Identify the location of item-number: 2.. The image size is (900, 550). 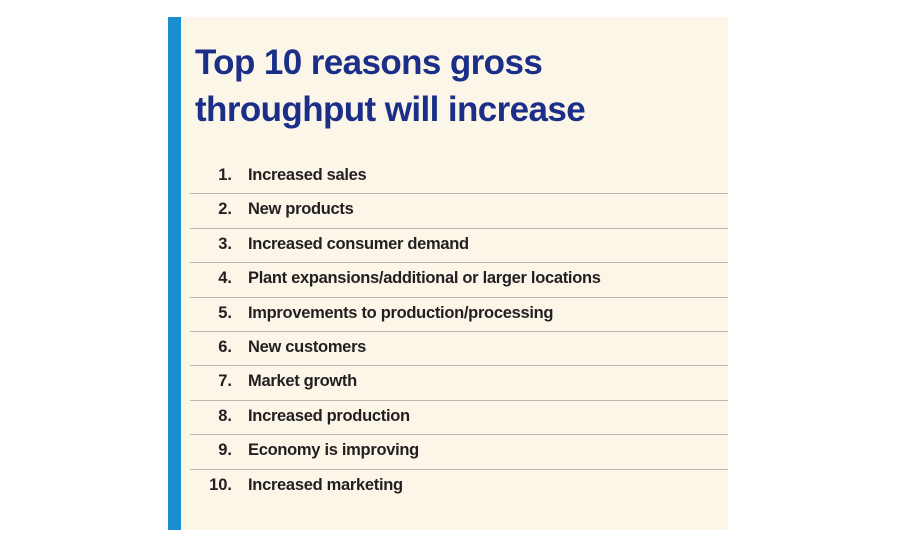
(225, 209).